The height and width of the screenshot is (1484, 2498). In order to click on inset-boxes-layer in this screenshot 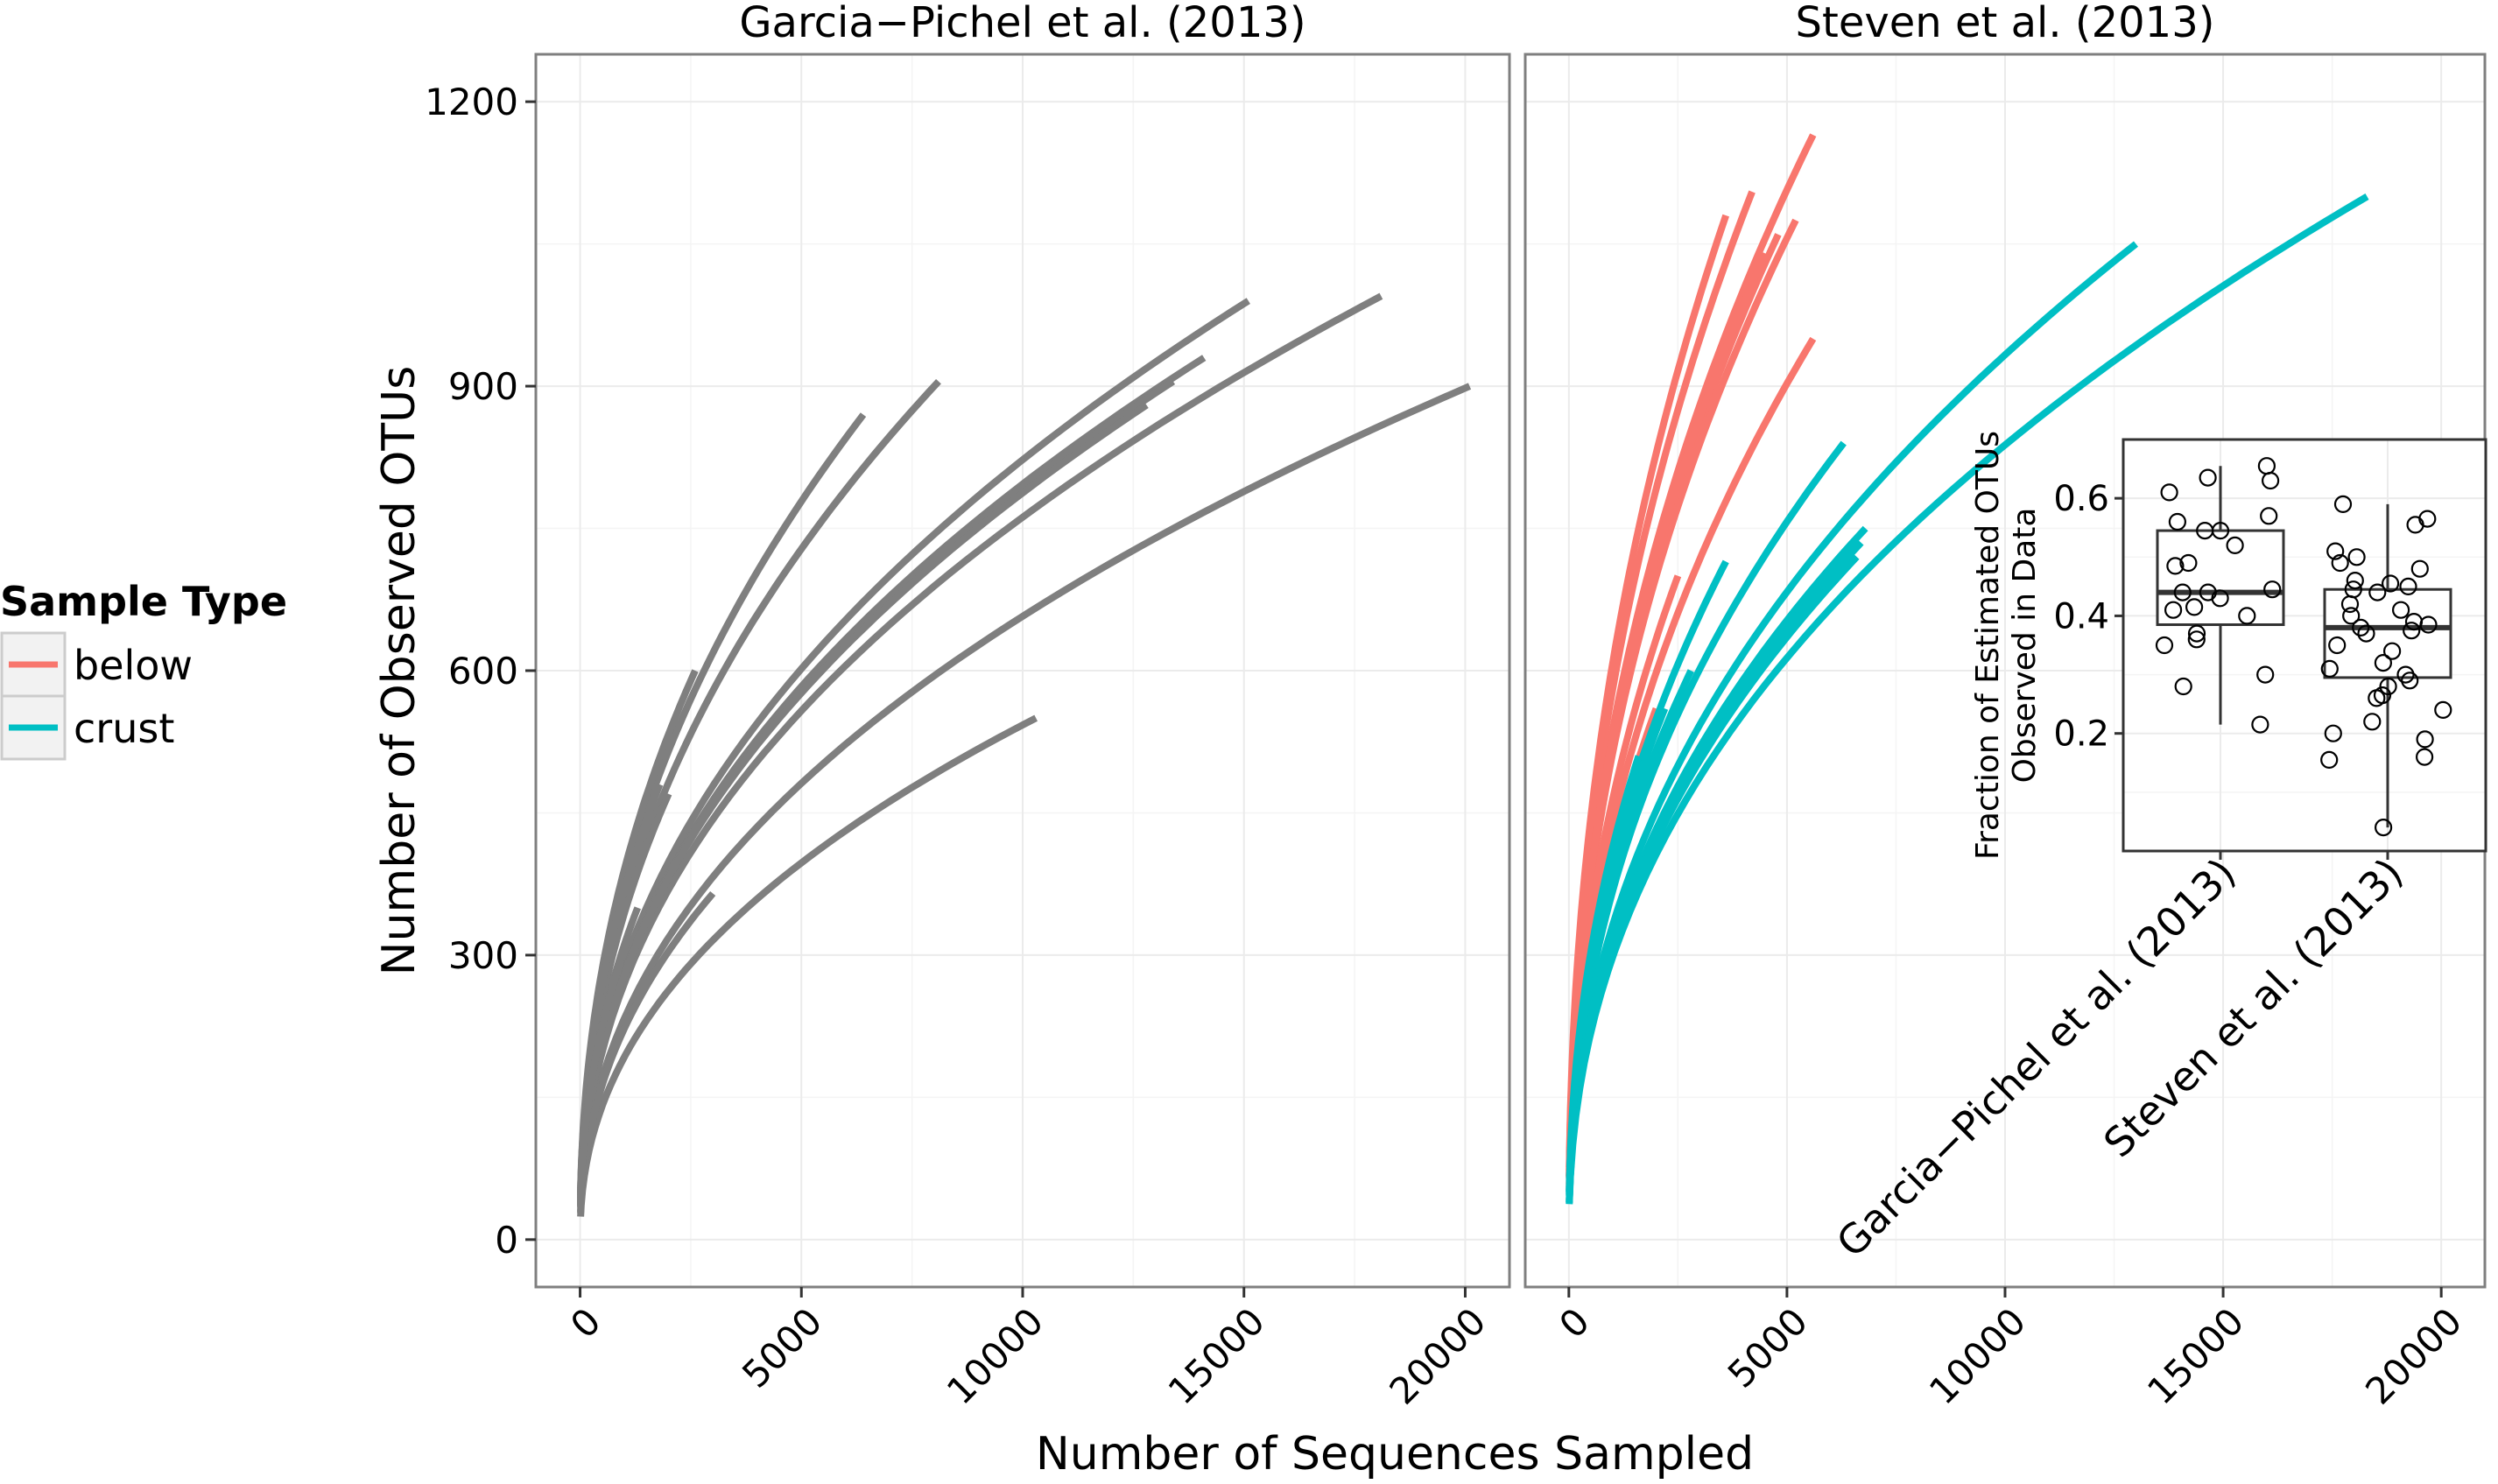, I will do `click(2303, 647)`.